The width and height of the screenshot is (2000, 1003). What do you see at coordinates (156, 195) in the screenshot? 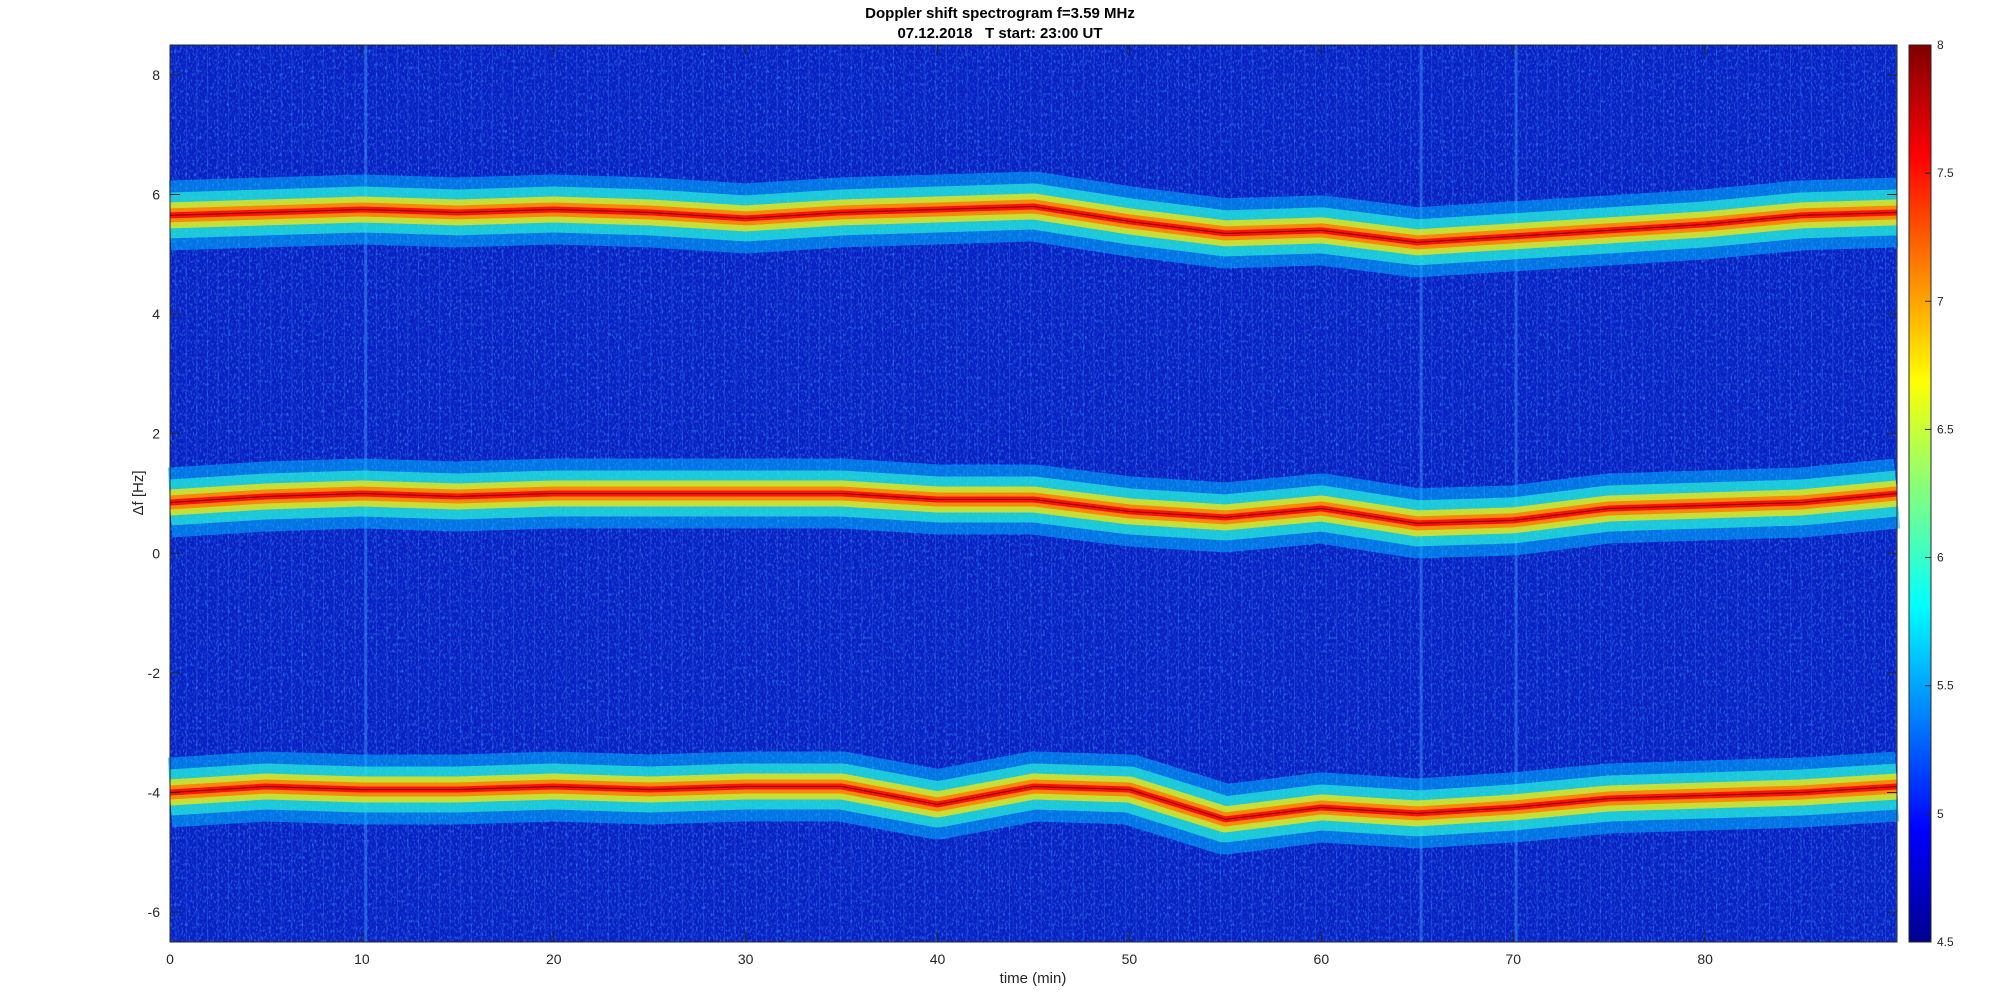
I see `y-tick-label: 6` at bounding box center [156, 195].